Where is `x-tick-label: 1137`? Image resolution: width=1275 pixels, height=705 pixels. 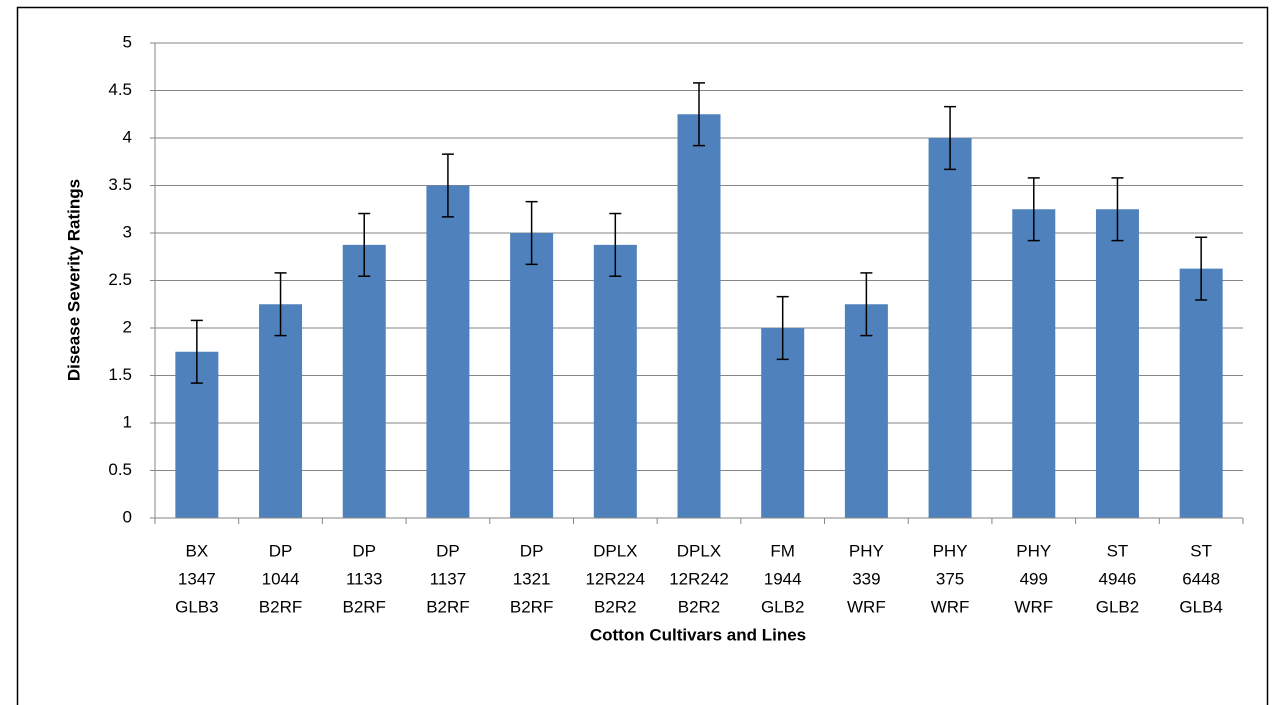 x-tick-label: 1137 is located at coordinates (448, 578).